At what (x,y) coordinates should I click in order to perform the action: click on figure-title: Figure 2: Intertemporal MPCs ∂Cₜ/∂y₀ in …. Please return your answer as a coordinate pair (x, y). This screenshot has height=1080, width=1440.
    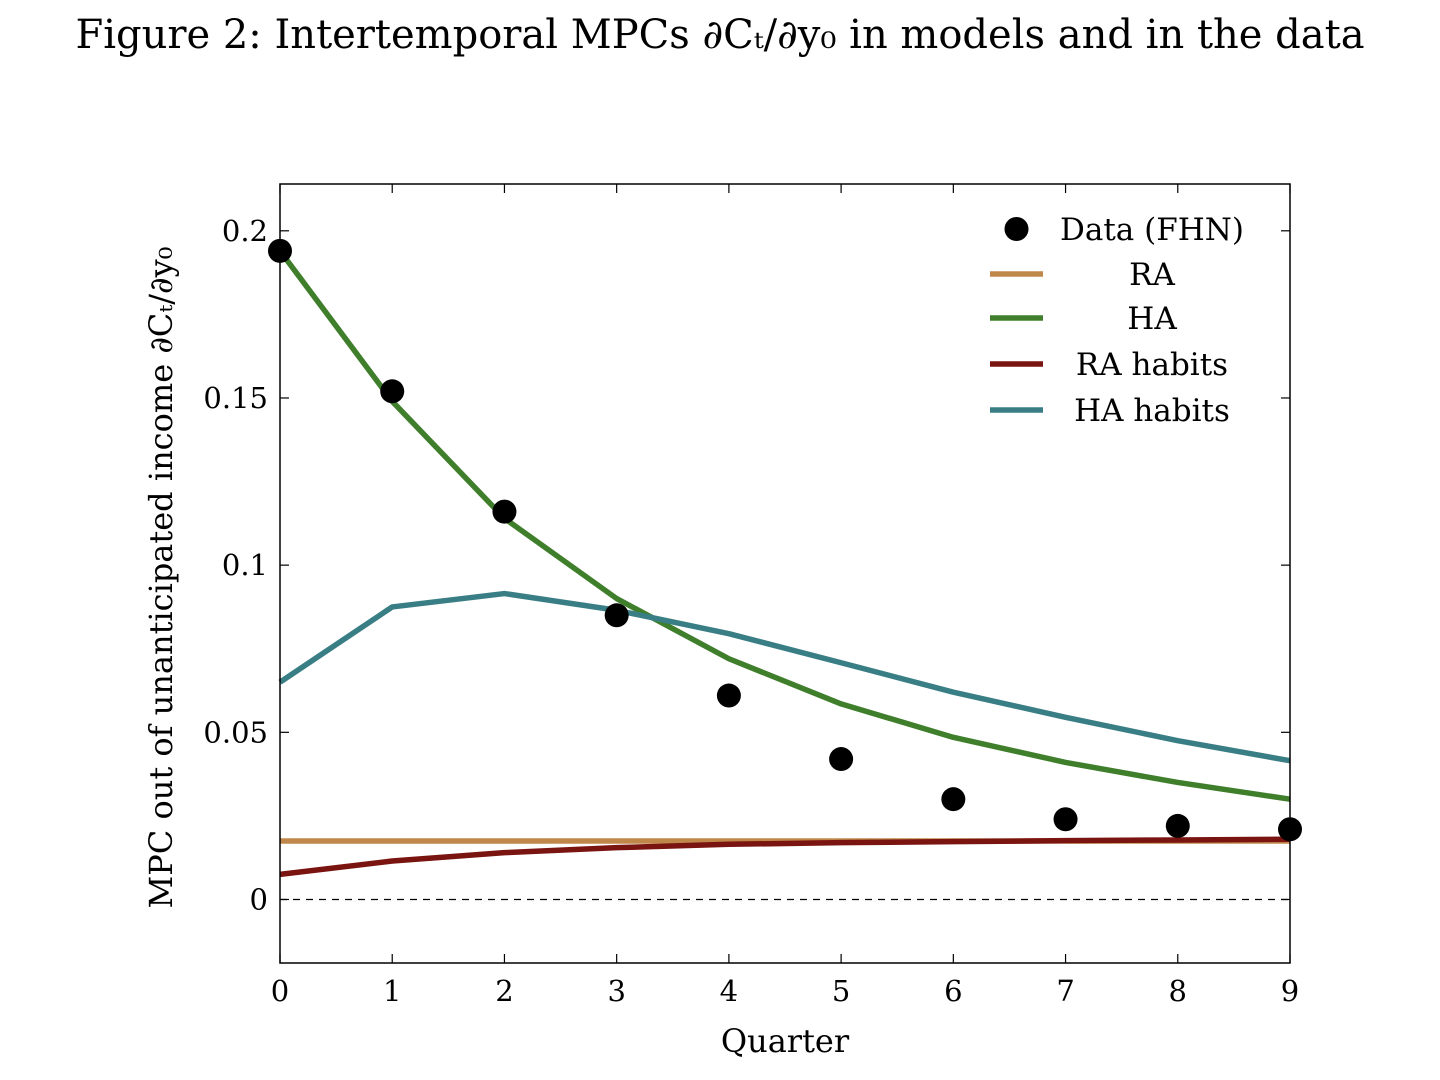
    Looking at the image, I should click on (720, 35).